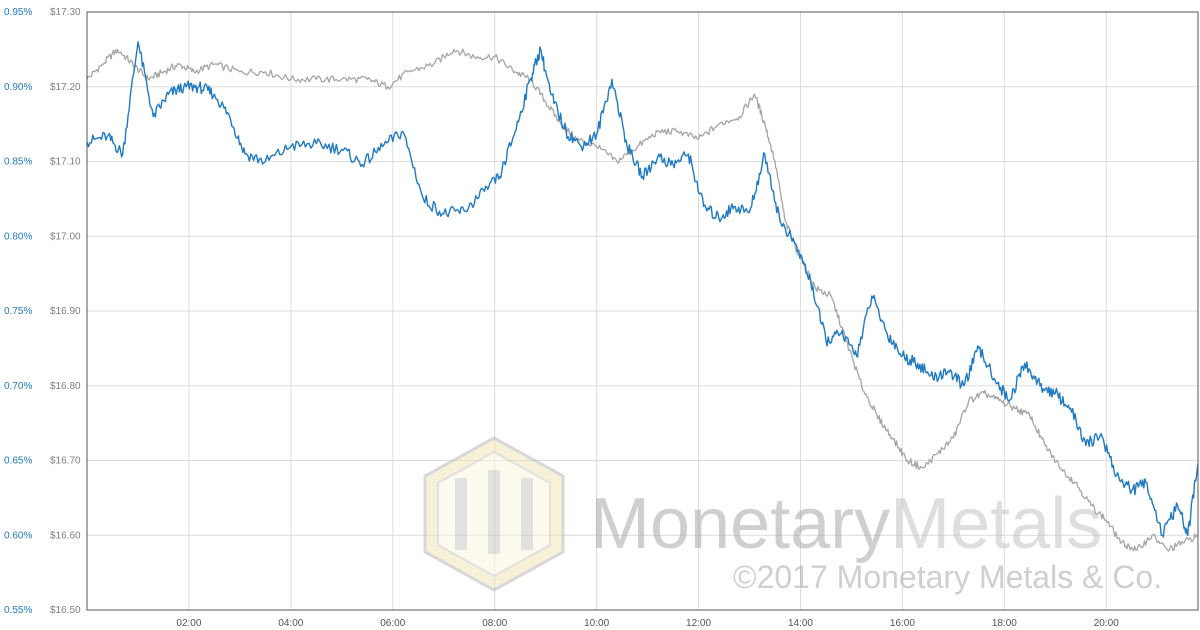 The image size is (1200, 630). What do you see at coordinates (494, 623) in the screenshot?
I see `x-tick-label: 08:00` at bounding box center [494, 623].